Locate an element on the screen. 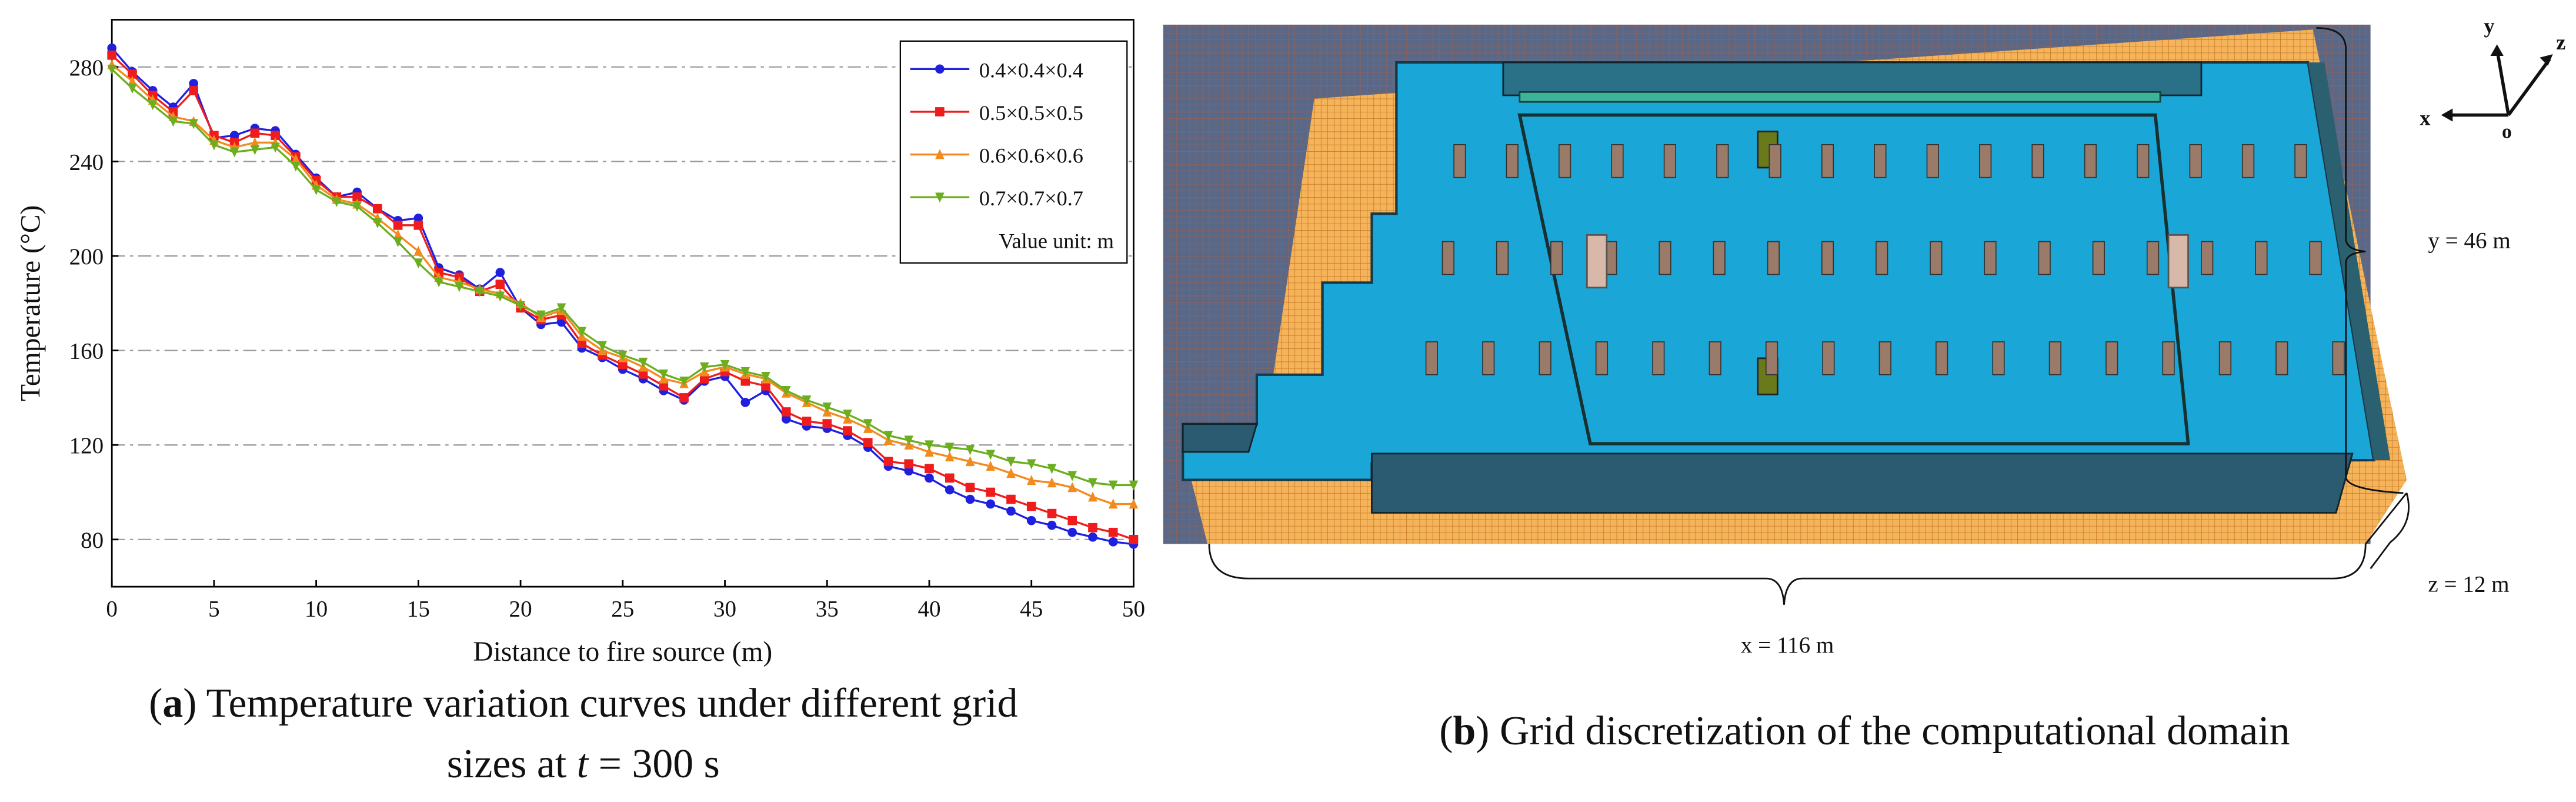 This screenshot has width=2576, height=802. caption-part: sizes at is located at coordinates (512, 764).